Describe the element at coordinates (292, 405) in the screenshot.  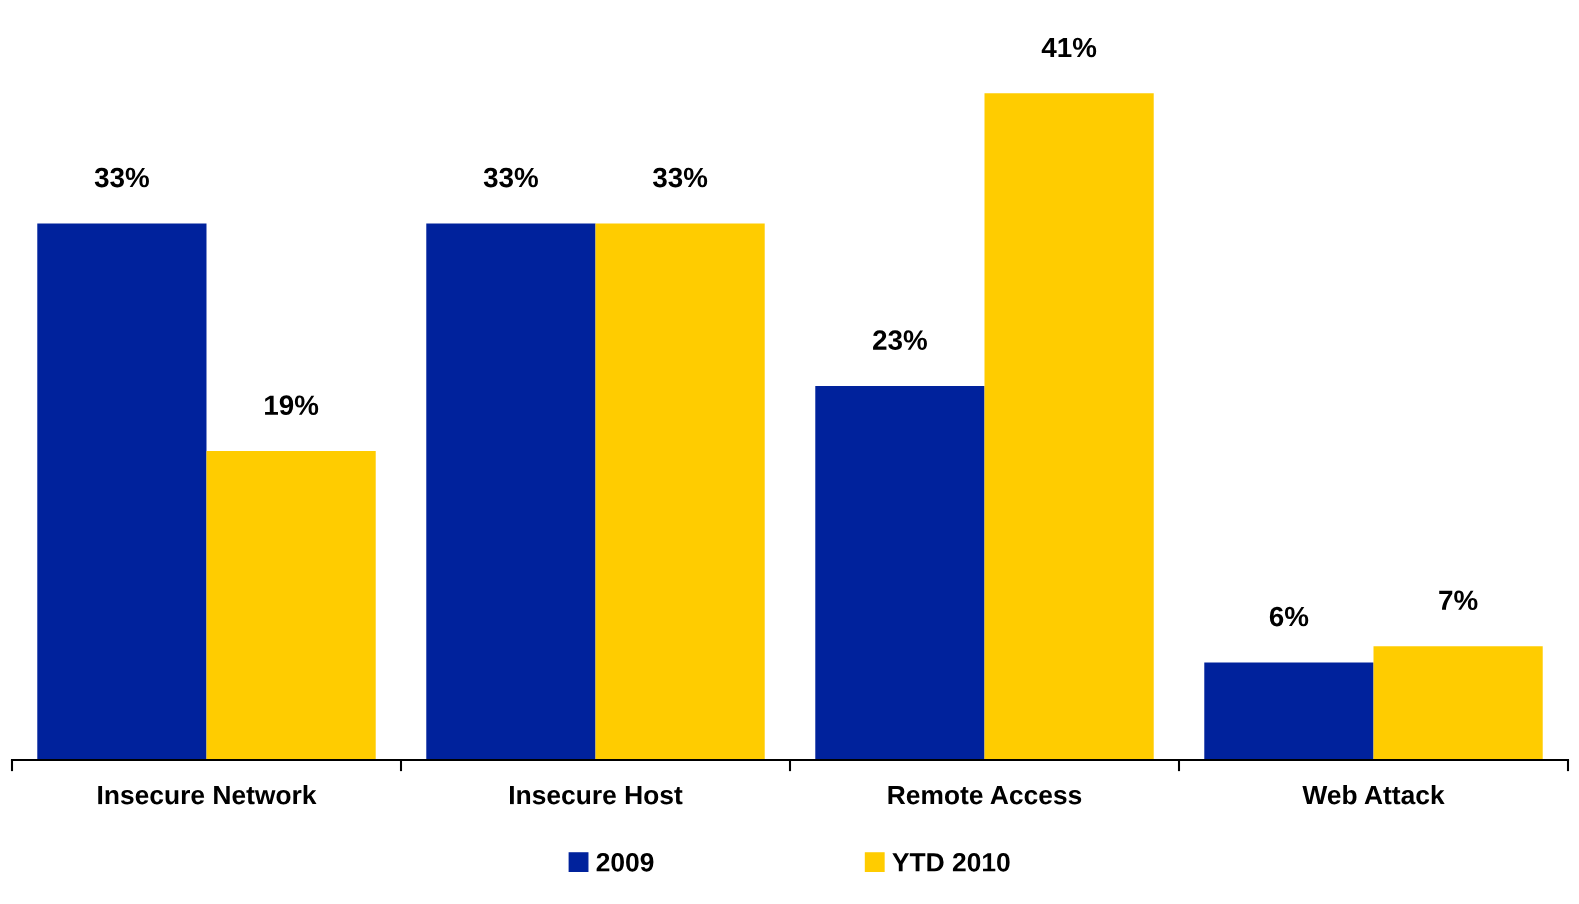
I see `data-label: 19%` at that location.